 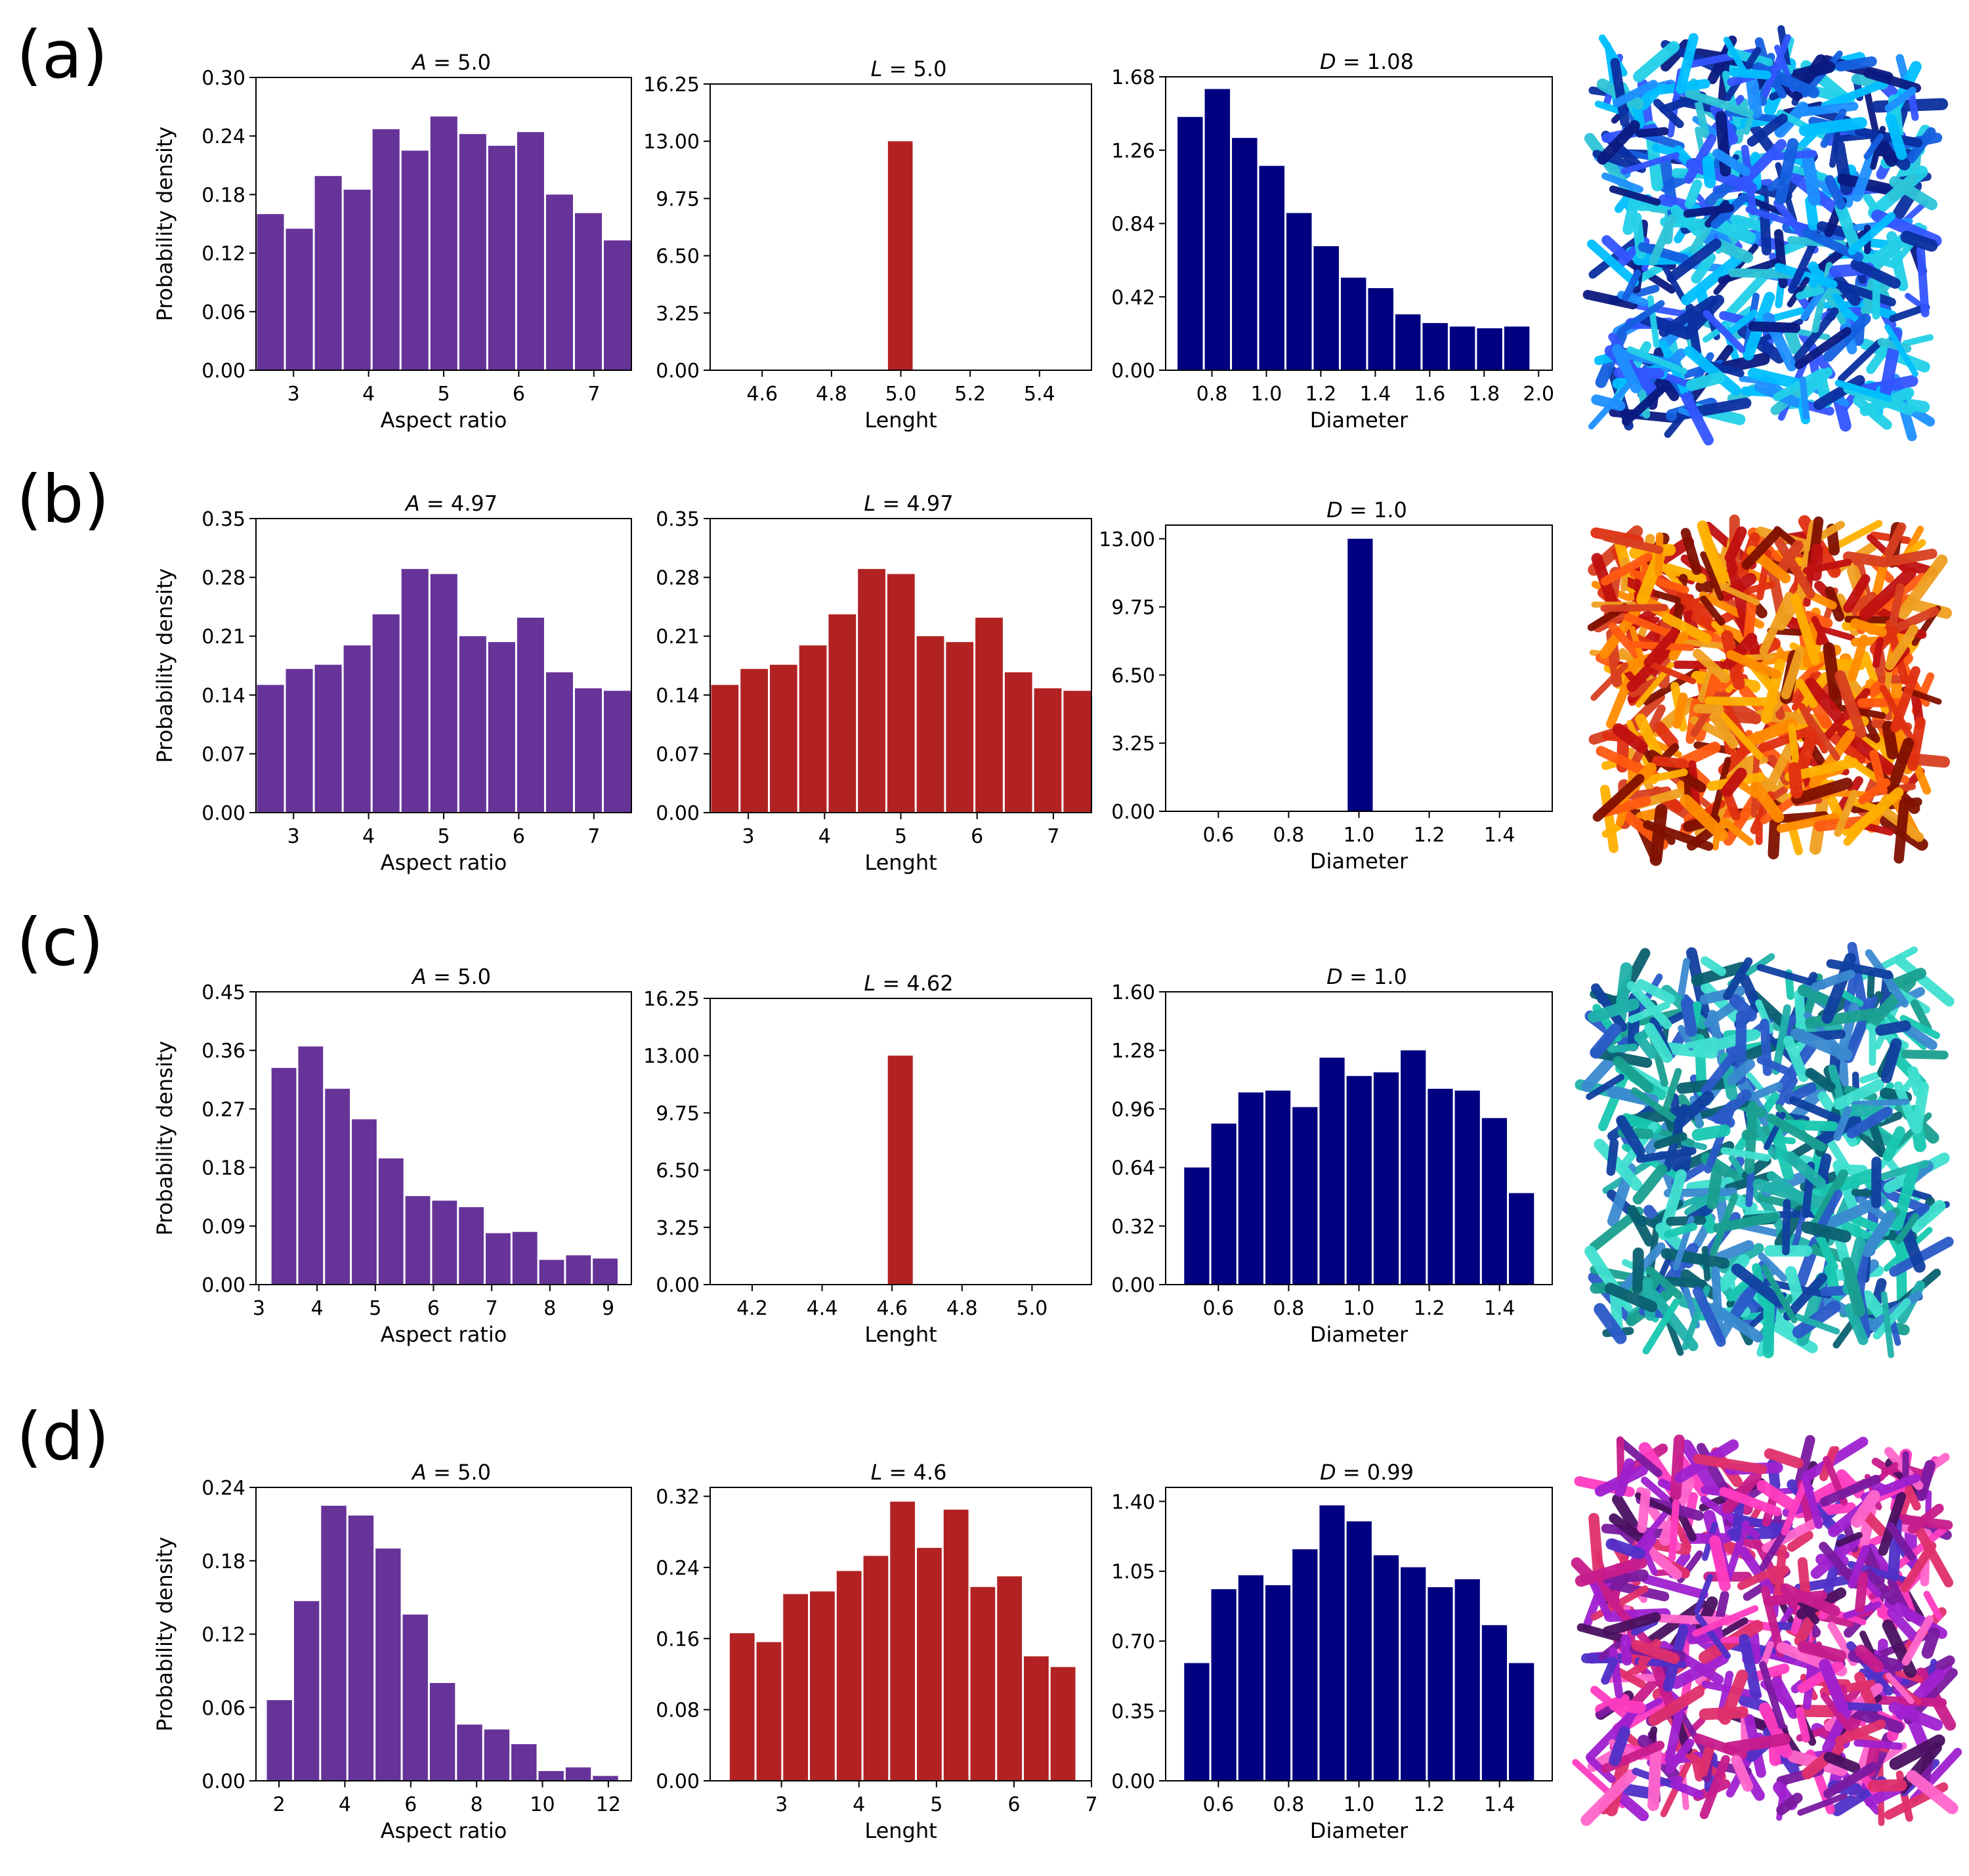 I want to click on y-tick-label: 0.08, so click(x=678, y=1711).